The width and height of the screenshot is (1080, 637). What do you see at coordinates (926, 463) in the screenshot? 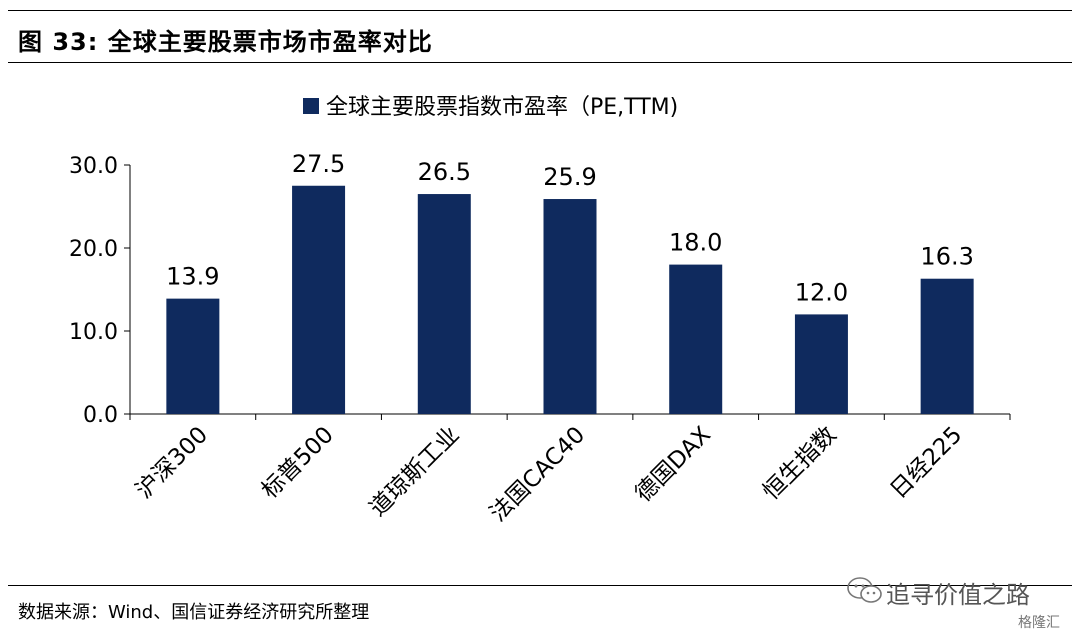
I see `x-tick-label: 日经225` at bounding box center [926, 463].